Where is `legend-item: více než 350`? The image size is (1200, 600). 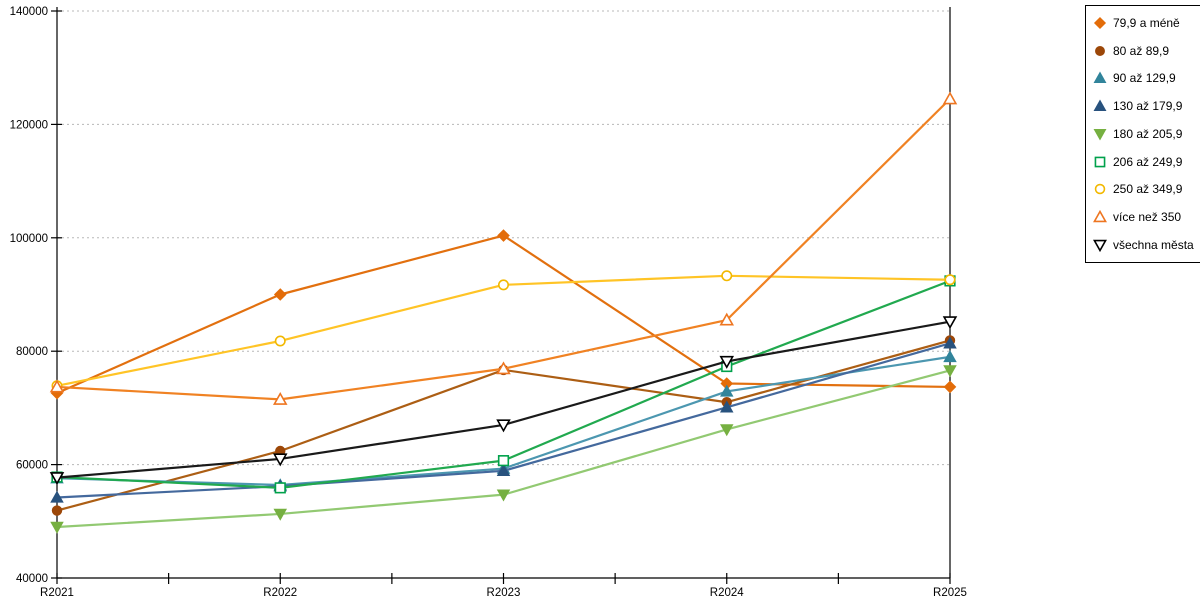
legend-item: více než 350 is located at coordinates (1146, 217).